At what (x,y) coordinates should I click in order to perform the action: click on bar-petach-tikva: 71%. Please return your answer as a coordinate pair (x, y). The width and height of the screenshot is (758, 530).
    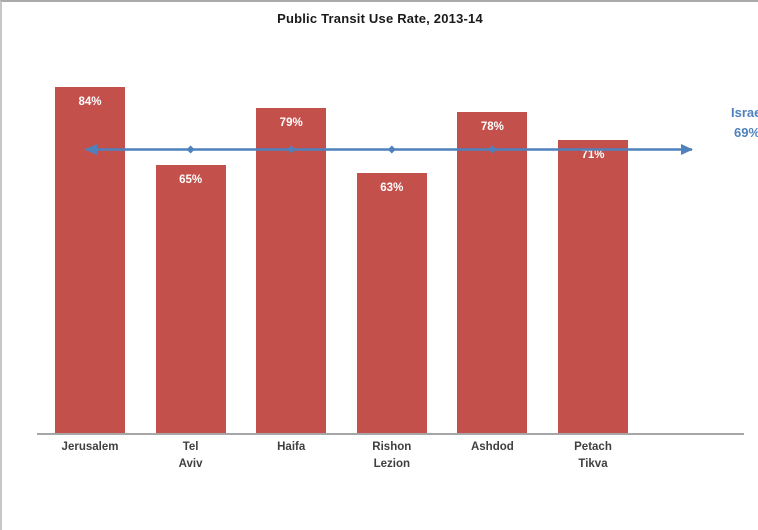
    Looking at the image, I should click on (593, 286).